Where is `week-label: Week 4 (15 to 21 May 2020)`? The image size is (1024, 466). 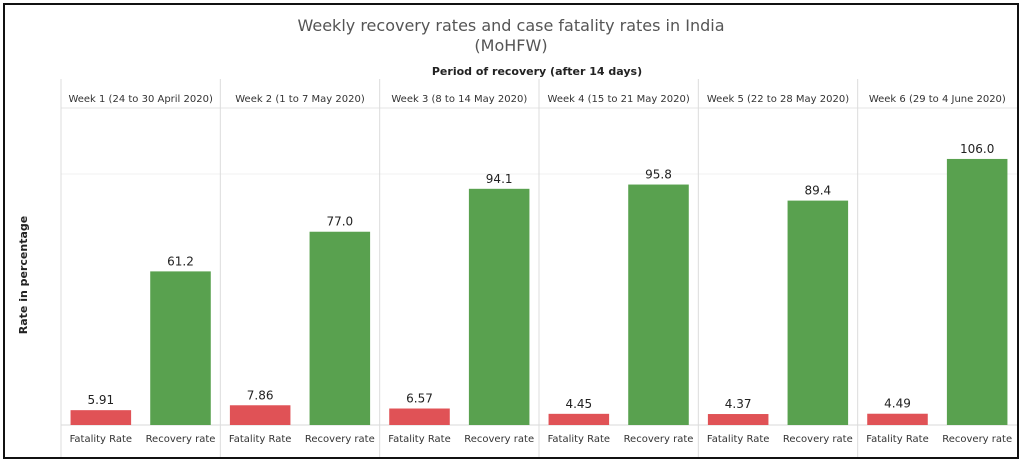
week-label: Week 4 (15 to 21 May 2020) is located at coordinates (619, 99).